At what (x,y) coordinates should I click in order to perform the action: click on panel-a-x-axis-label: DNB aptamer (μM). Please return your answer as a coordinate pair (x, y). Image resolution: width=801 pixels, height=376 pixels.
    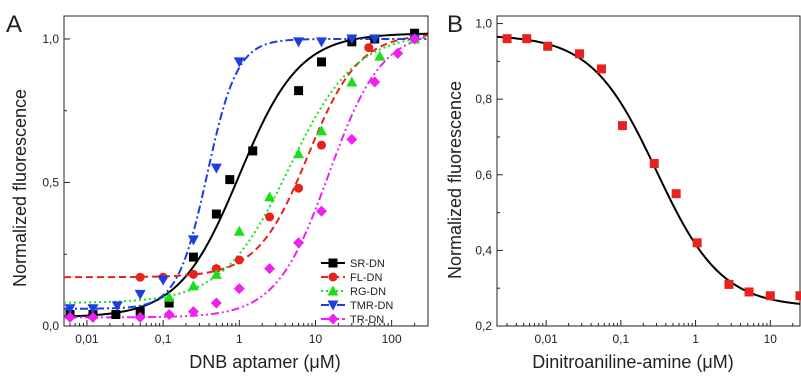
    Looking at the image, I should click on (264, 362).